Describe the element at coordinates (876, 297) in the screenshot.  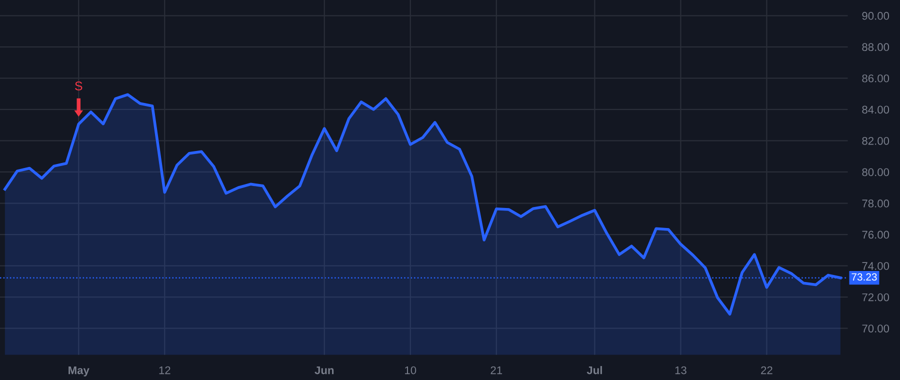
I see `y-tick-label: 72.00` at that location.